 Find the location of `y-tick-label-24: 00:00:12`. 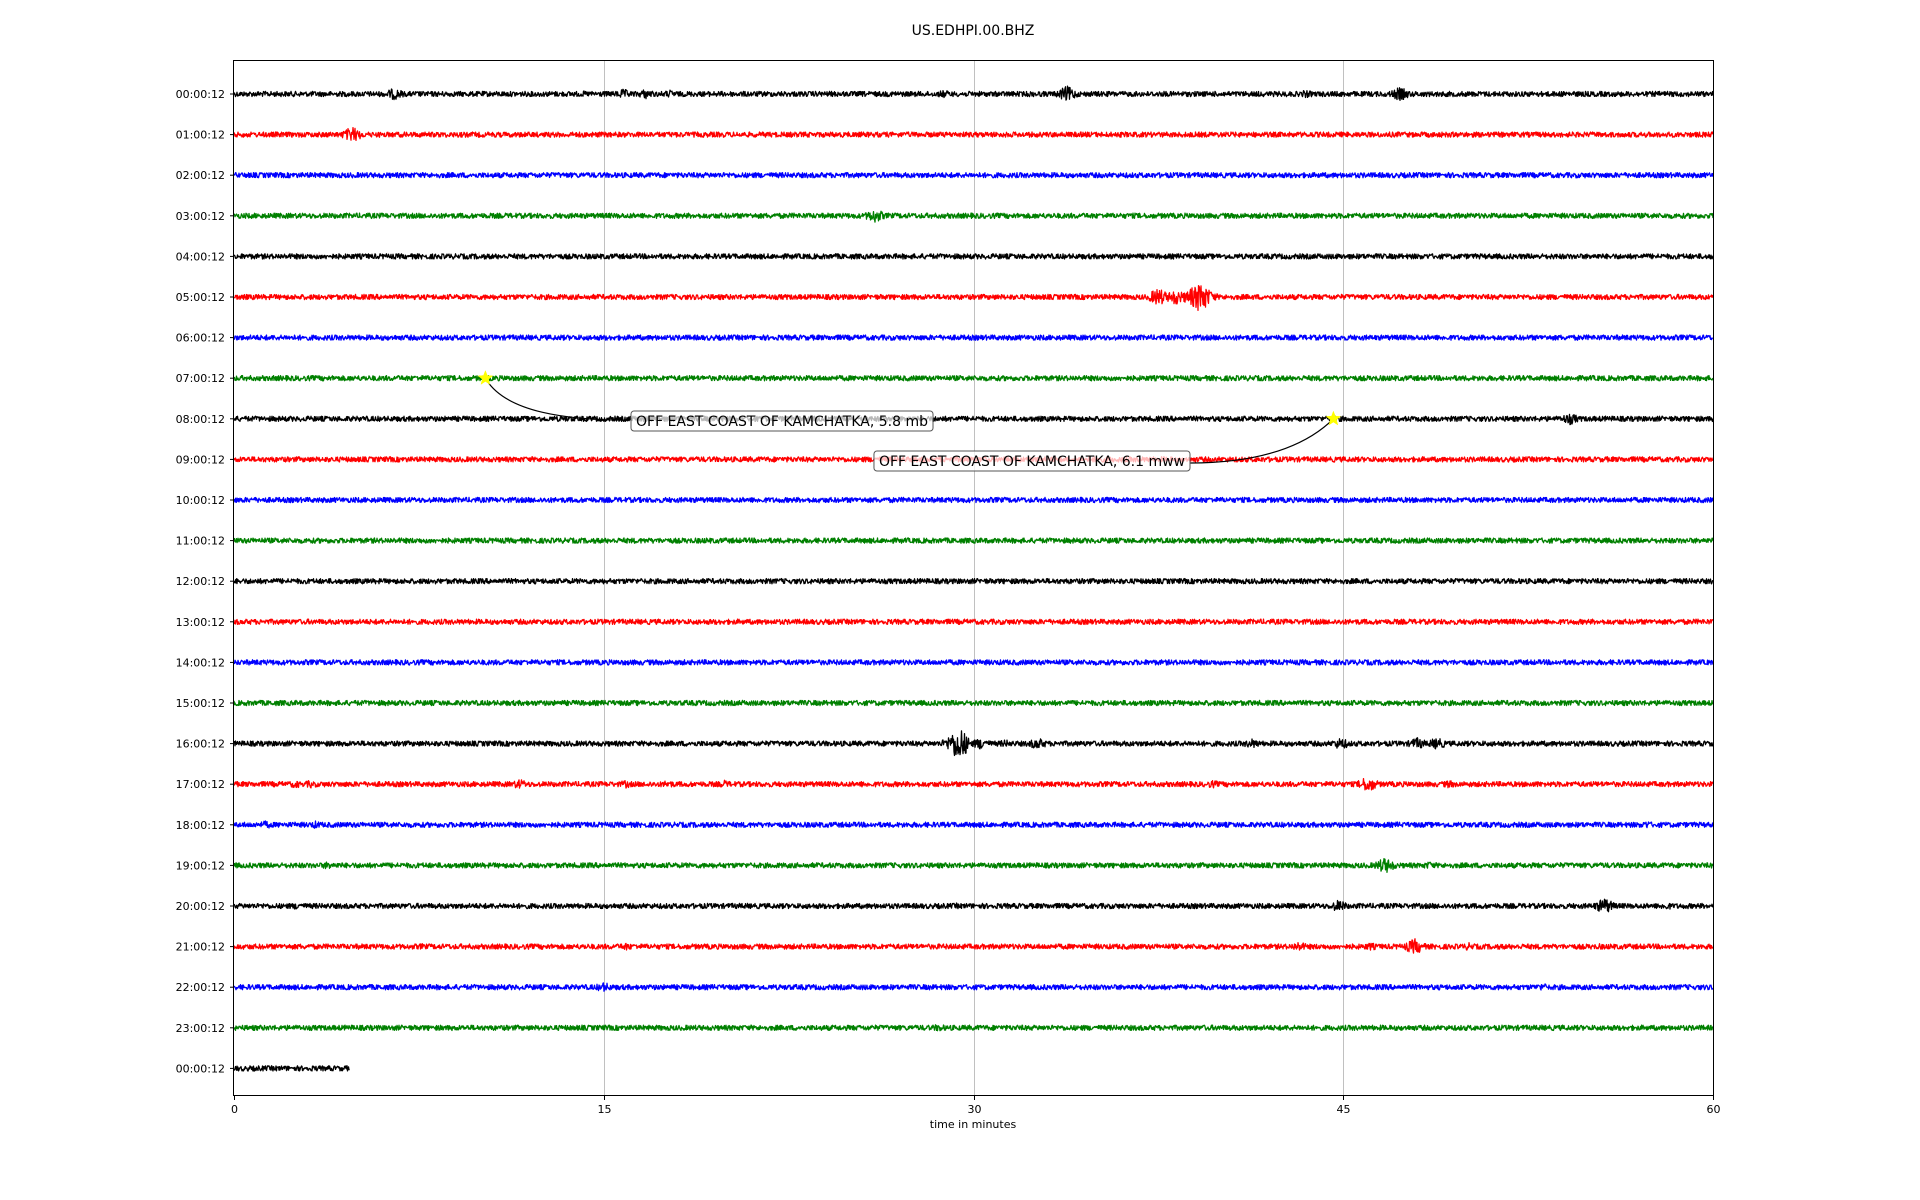

y-tick-label-24: 00:00:12 is located at coordinates (200, 1068).